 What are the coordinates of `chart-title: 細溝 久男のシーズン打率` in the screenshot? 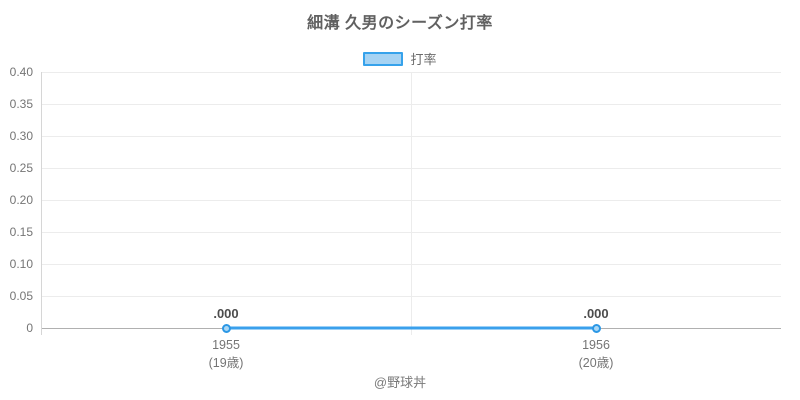 It's located at (400, 23).